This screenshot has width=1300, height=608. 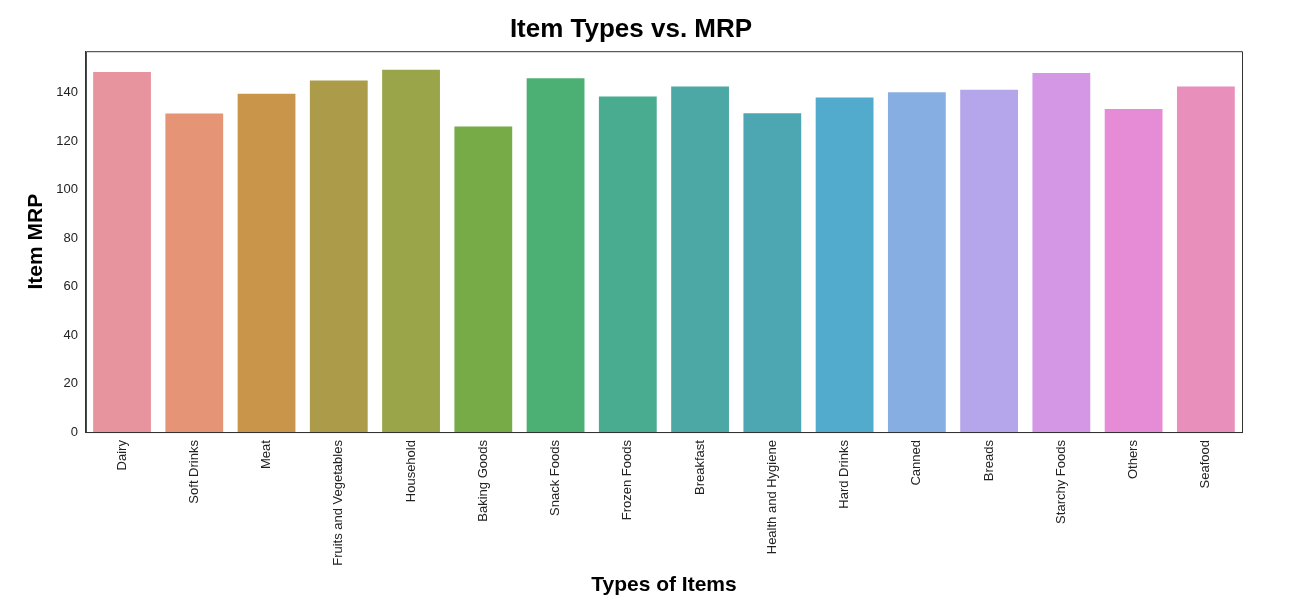 I want to click on y-tick-label: 140, so click(x=67, y=92).